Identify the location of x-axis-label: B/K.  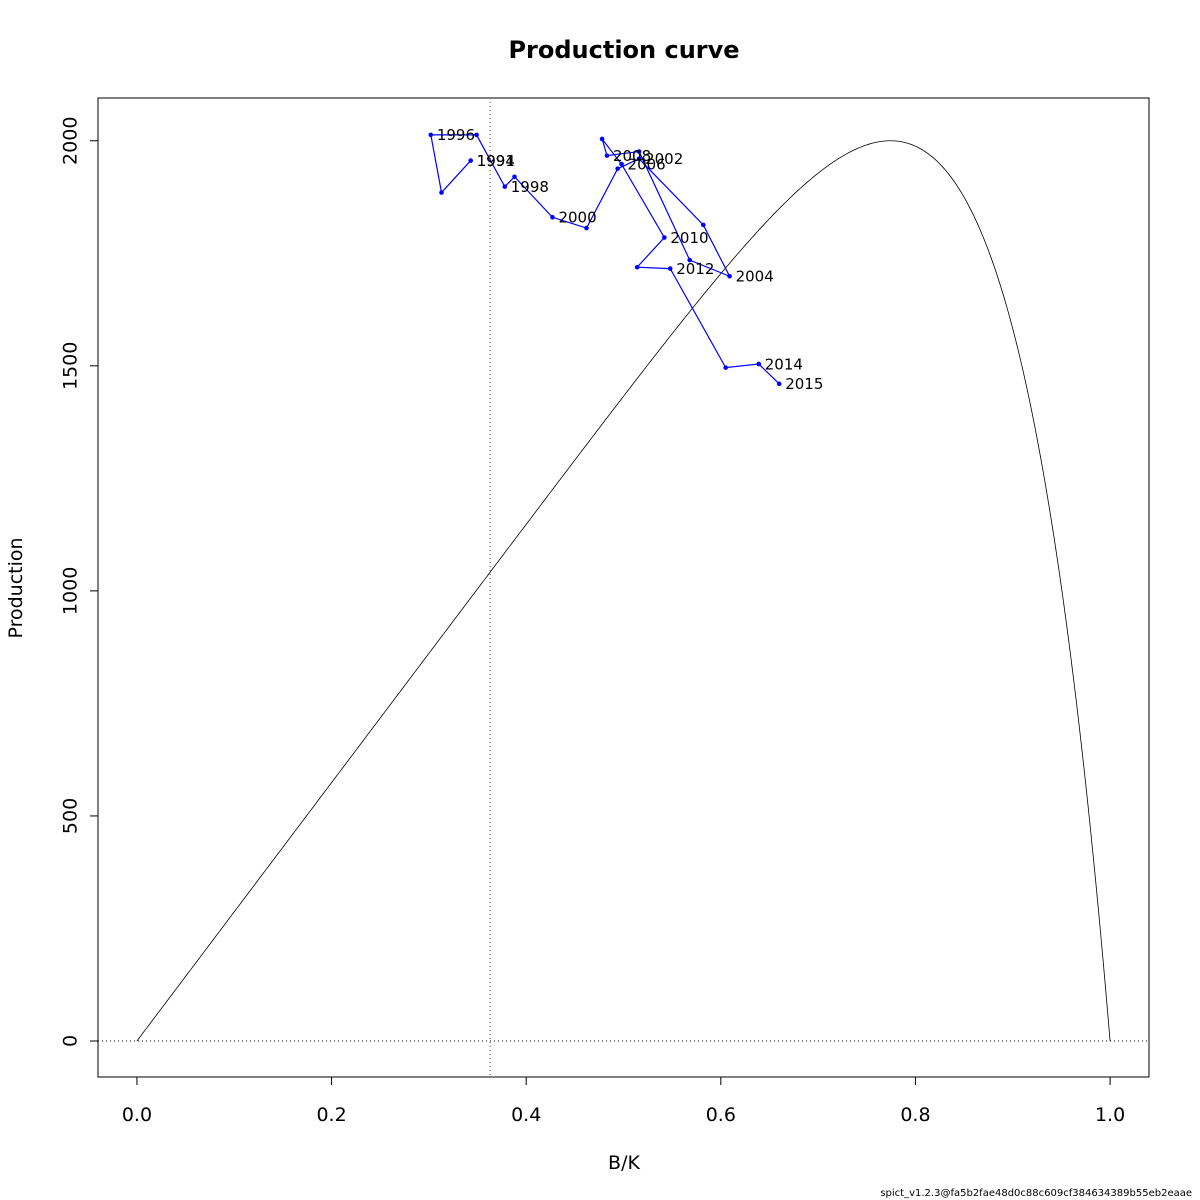
(624, 1163).